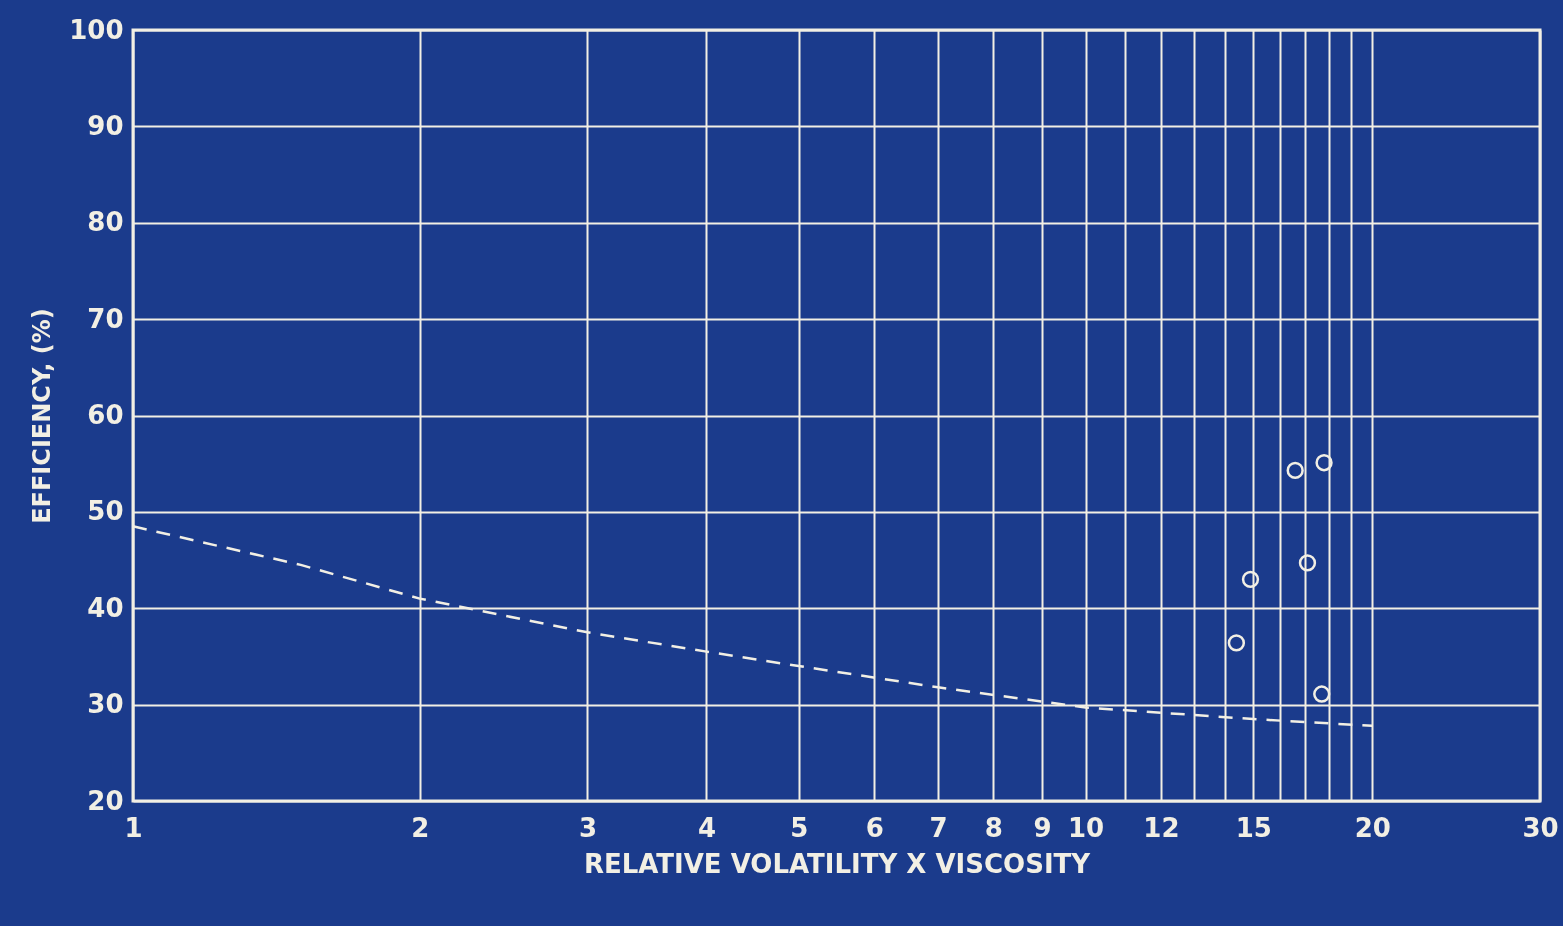  I want to click on y-tick-label: 50, so click(105, 511).